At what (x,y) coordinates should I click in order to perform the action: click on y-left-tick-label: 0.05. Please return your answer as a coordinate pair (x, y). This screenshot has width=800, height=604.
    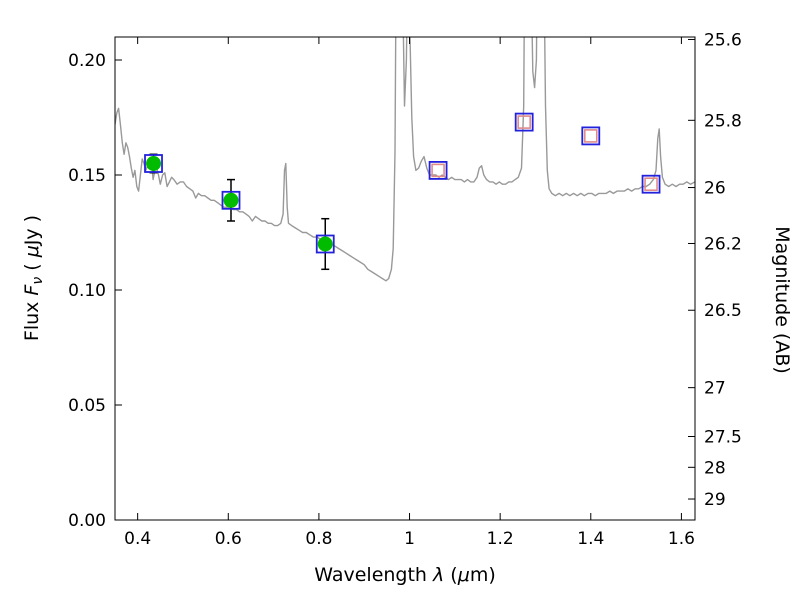
    Looking at the image, I should click on (87, 406).